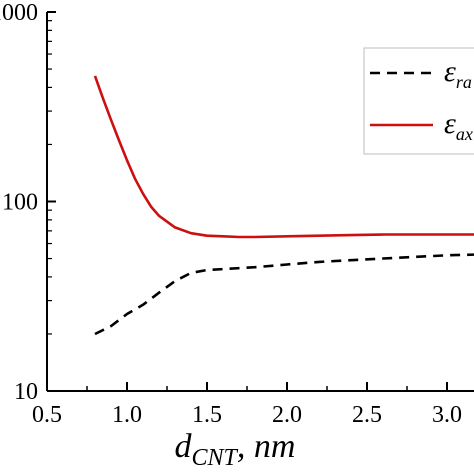  What do you see at coordinates (266, 446) in the screenshot?
I see `x-axis-label-unit: , nm` at bounding box center [266, 446].